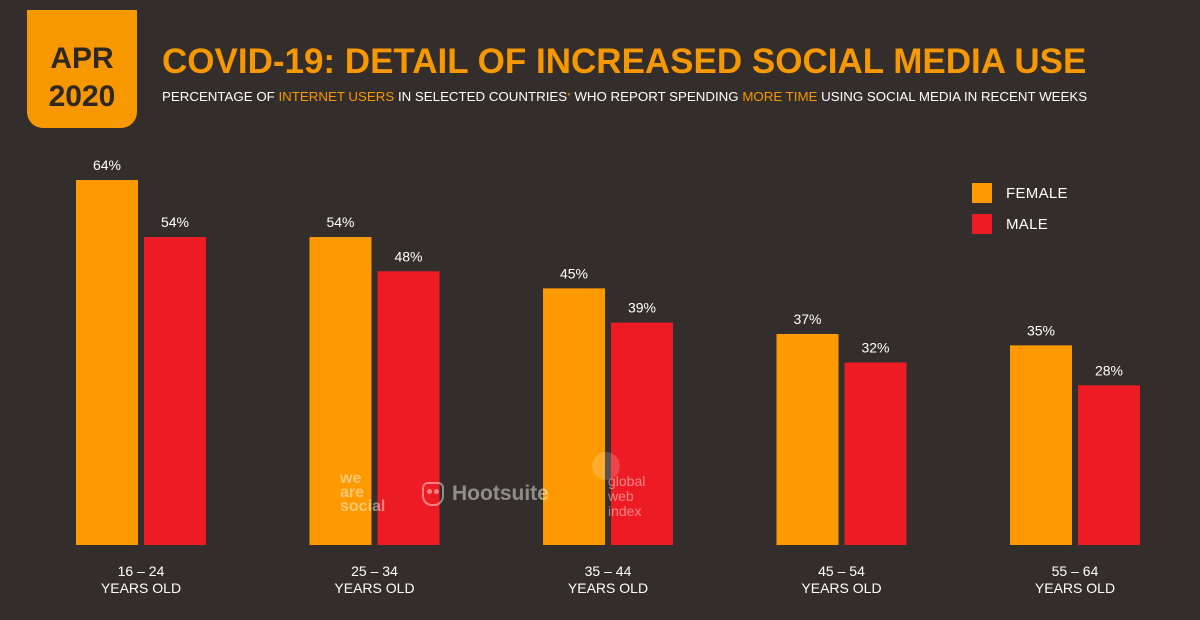  What do you see at coordinates (608, 571) in the screenshot?
I see `x-tick-label-range-2: 35 – 44` at bounding box center [608, 571].